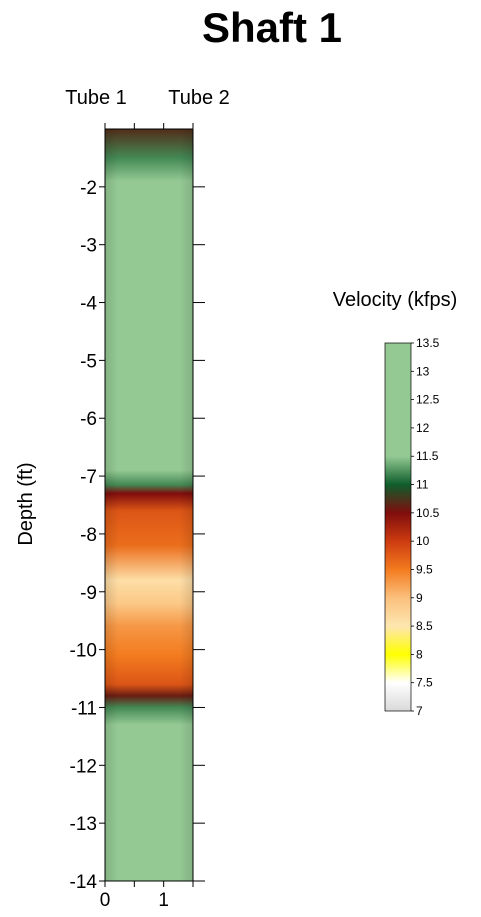 The height and width of the screenshot is (917, 481). Describe the element at coordinates (199, 98) in the screenshot. I see `tube-2-label: Tube 2` at that location.